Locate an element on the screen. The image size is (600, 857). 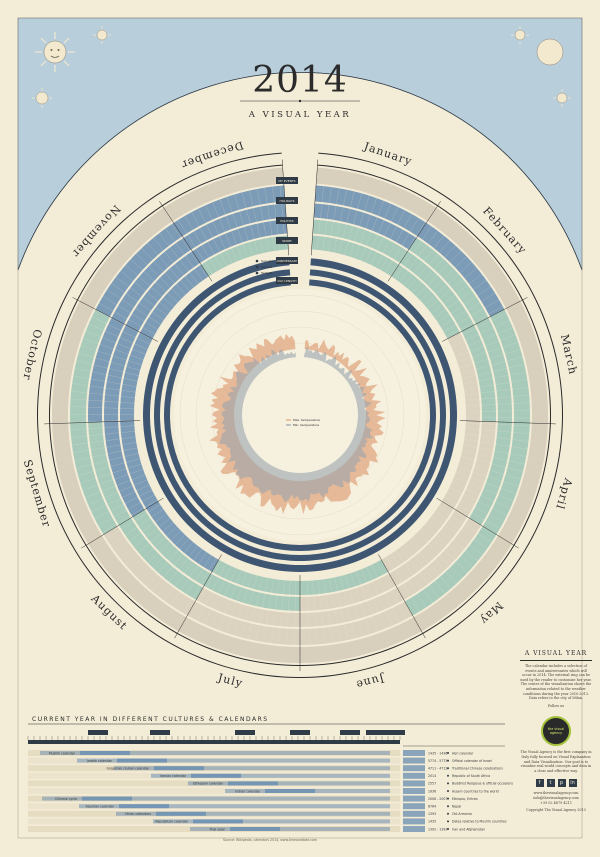
culture-row-label: Iranian calendar is located at coordinates (173, 776).